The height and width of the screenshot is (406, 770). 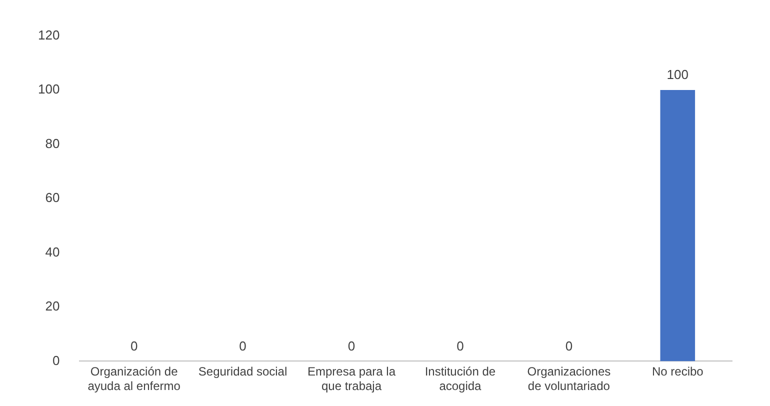 I want to click on data-label: 100, so click(x=677, y=74).